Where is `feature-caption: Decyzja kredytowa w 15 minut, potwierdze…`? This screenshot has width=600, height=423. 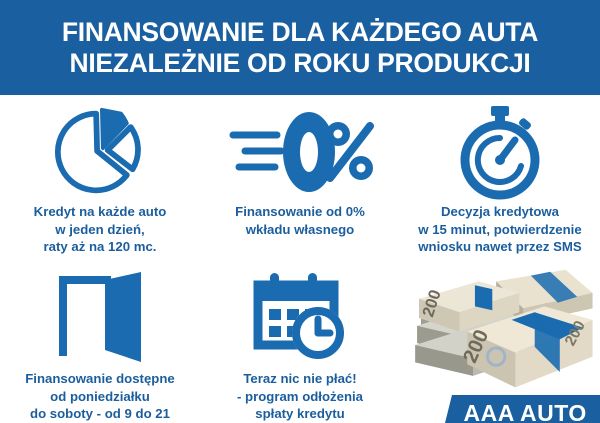 feature-caption: Decyzja kredytowa w 15 minut, potwierdze… is located at coordinates (499, 229).